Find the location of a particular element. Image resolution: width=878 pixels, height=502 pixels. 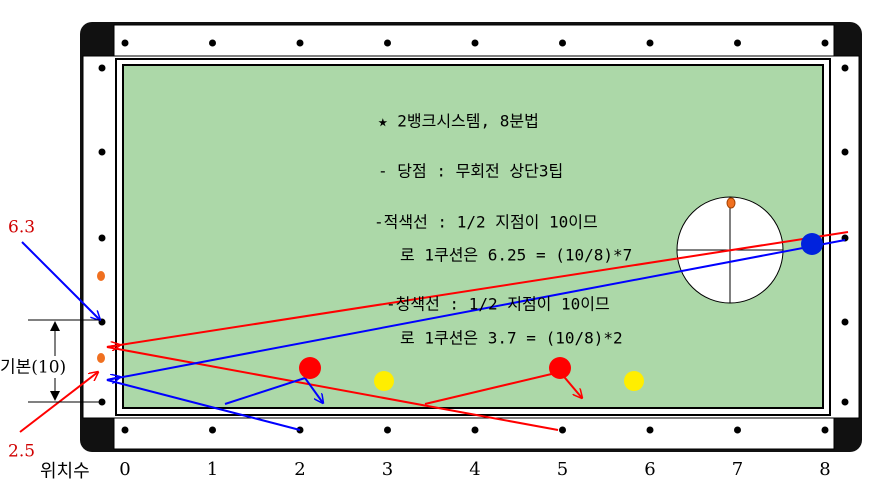

top-label: 6.3 is located at coordinates (21, 228).